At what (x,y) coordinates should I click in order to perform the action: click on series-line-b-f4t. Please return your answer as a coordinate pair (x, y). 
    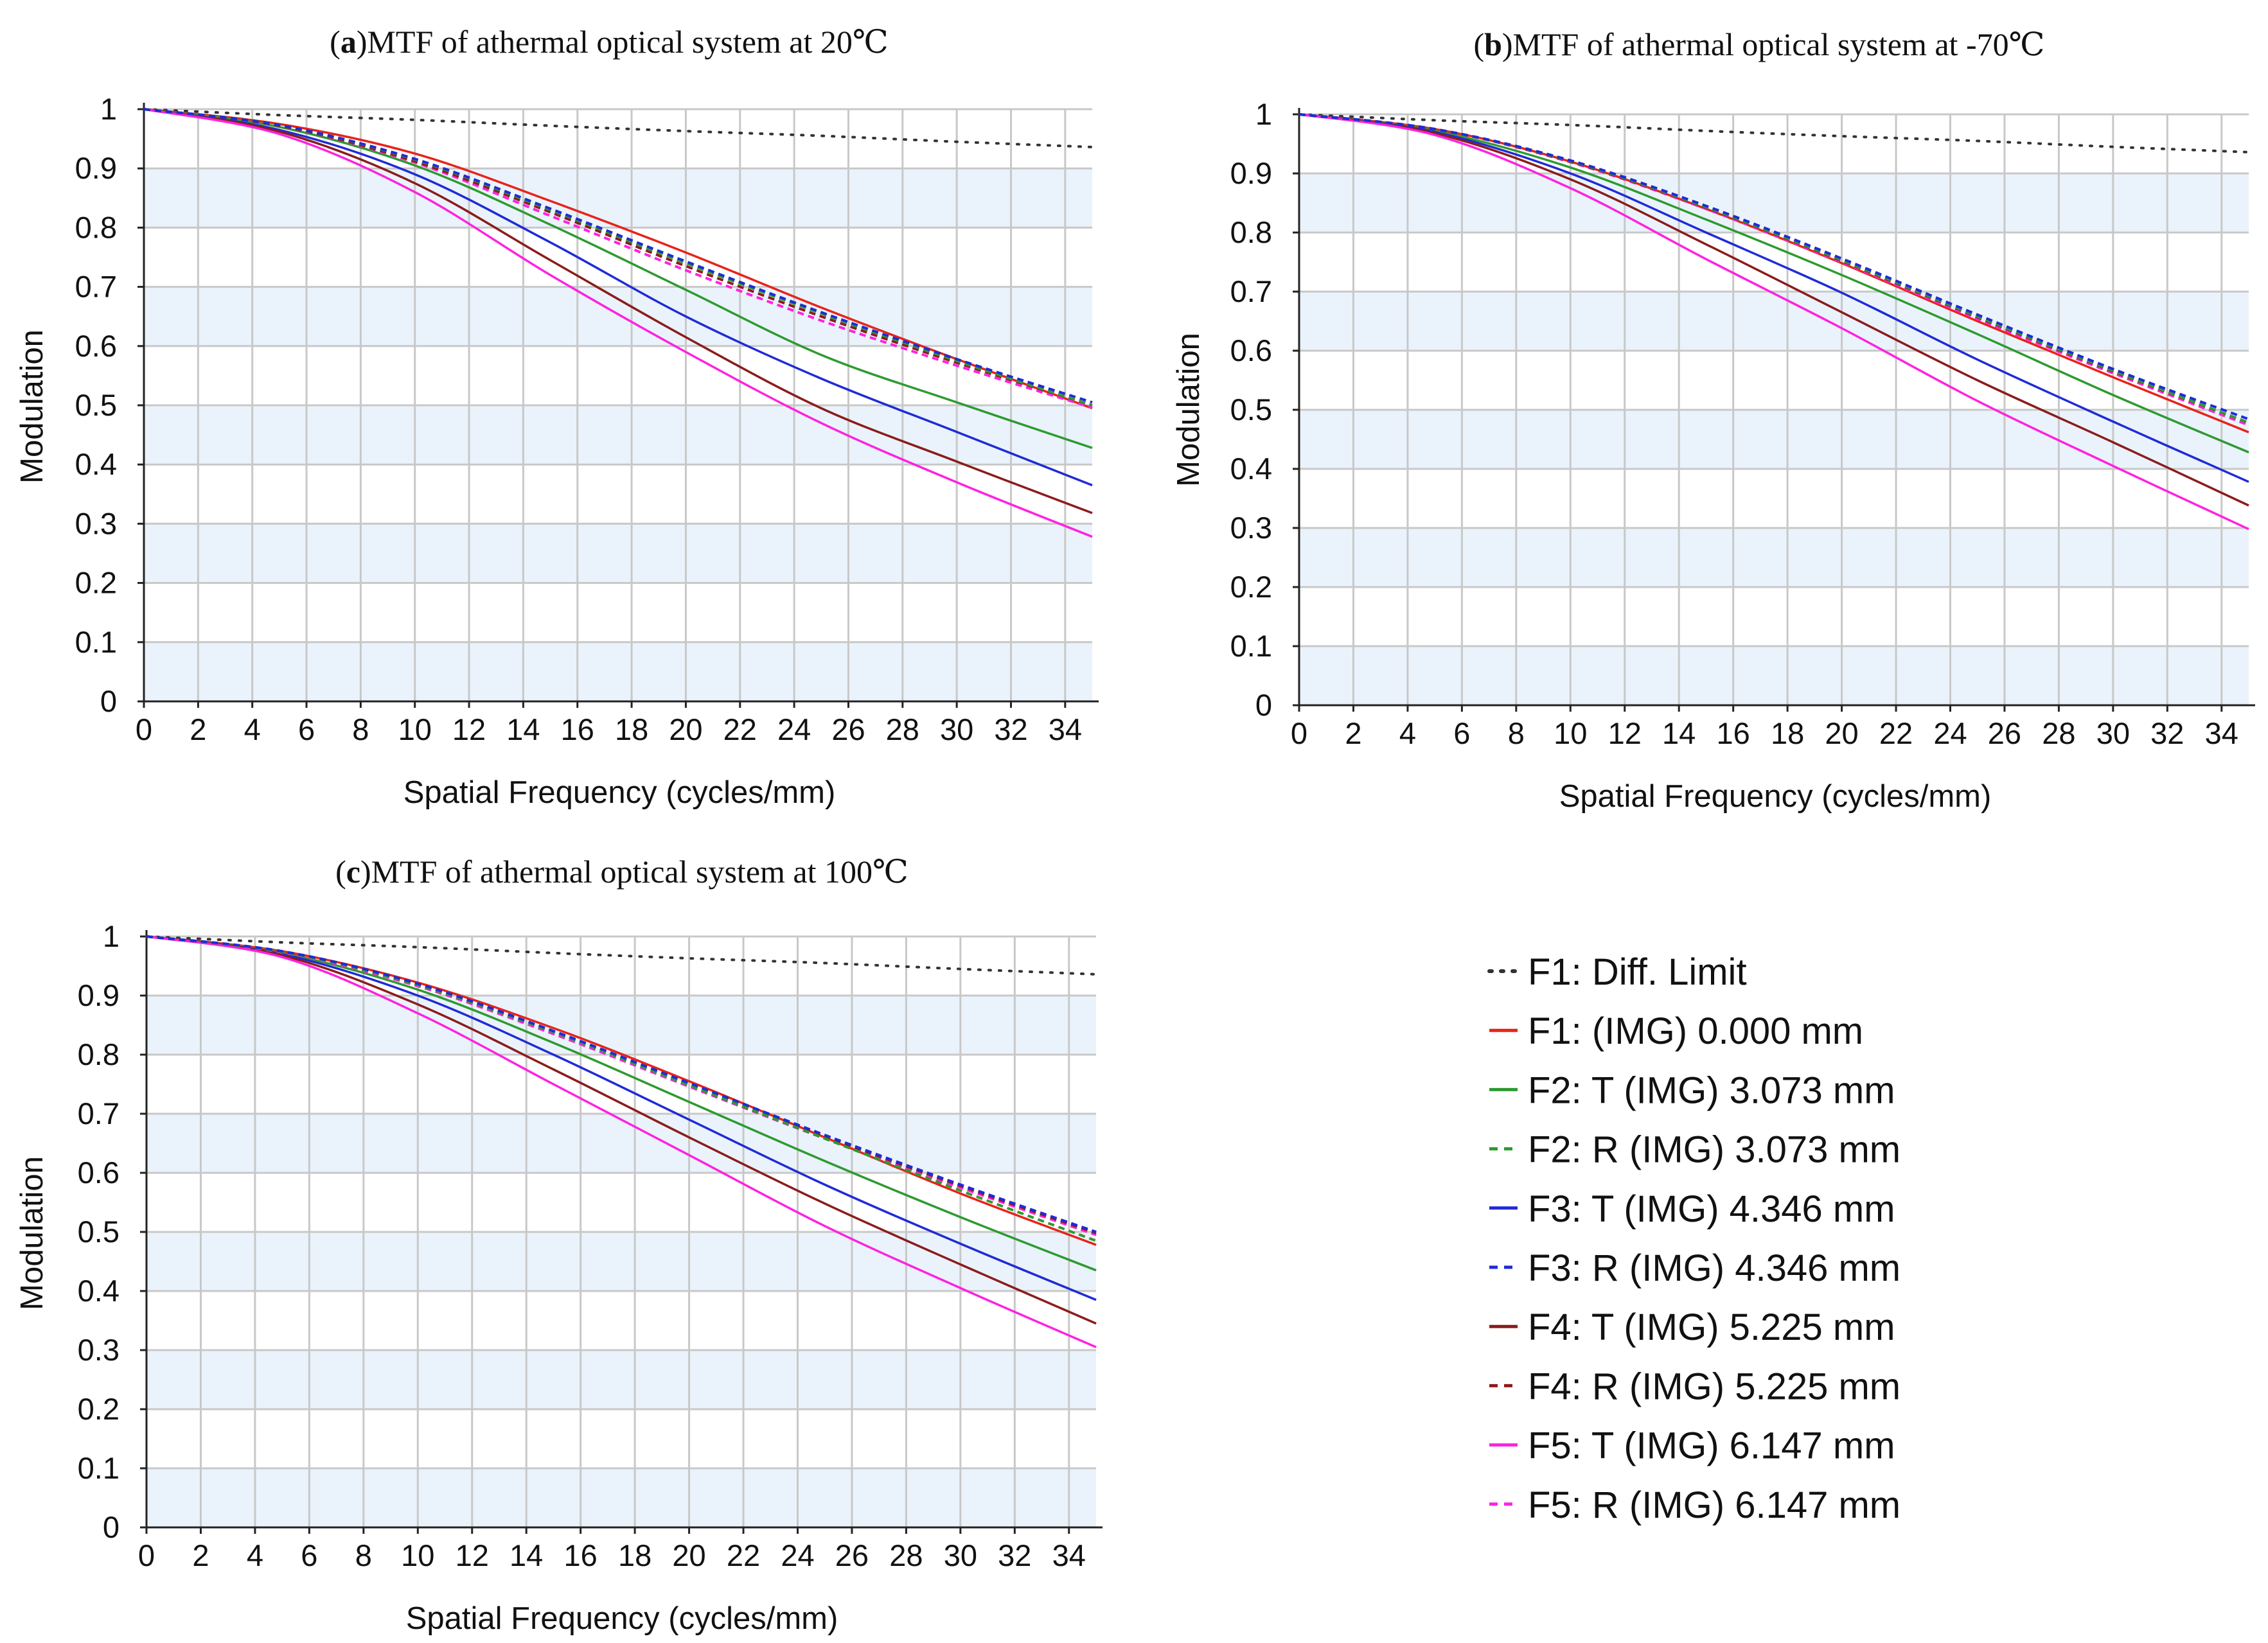
    Looking at the image, I should click on (1773, 310).